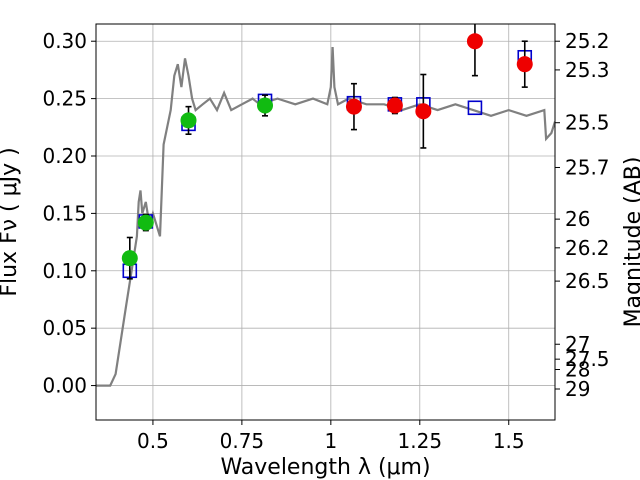 This screenshot has height=480, width=640. Describe the element at coordinates (587, 123) in the screenshot. I see `right-tick-label: 25.5` at that location.